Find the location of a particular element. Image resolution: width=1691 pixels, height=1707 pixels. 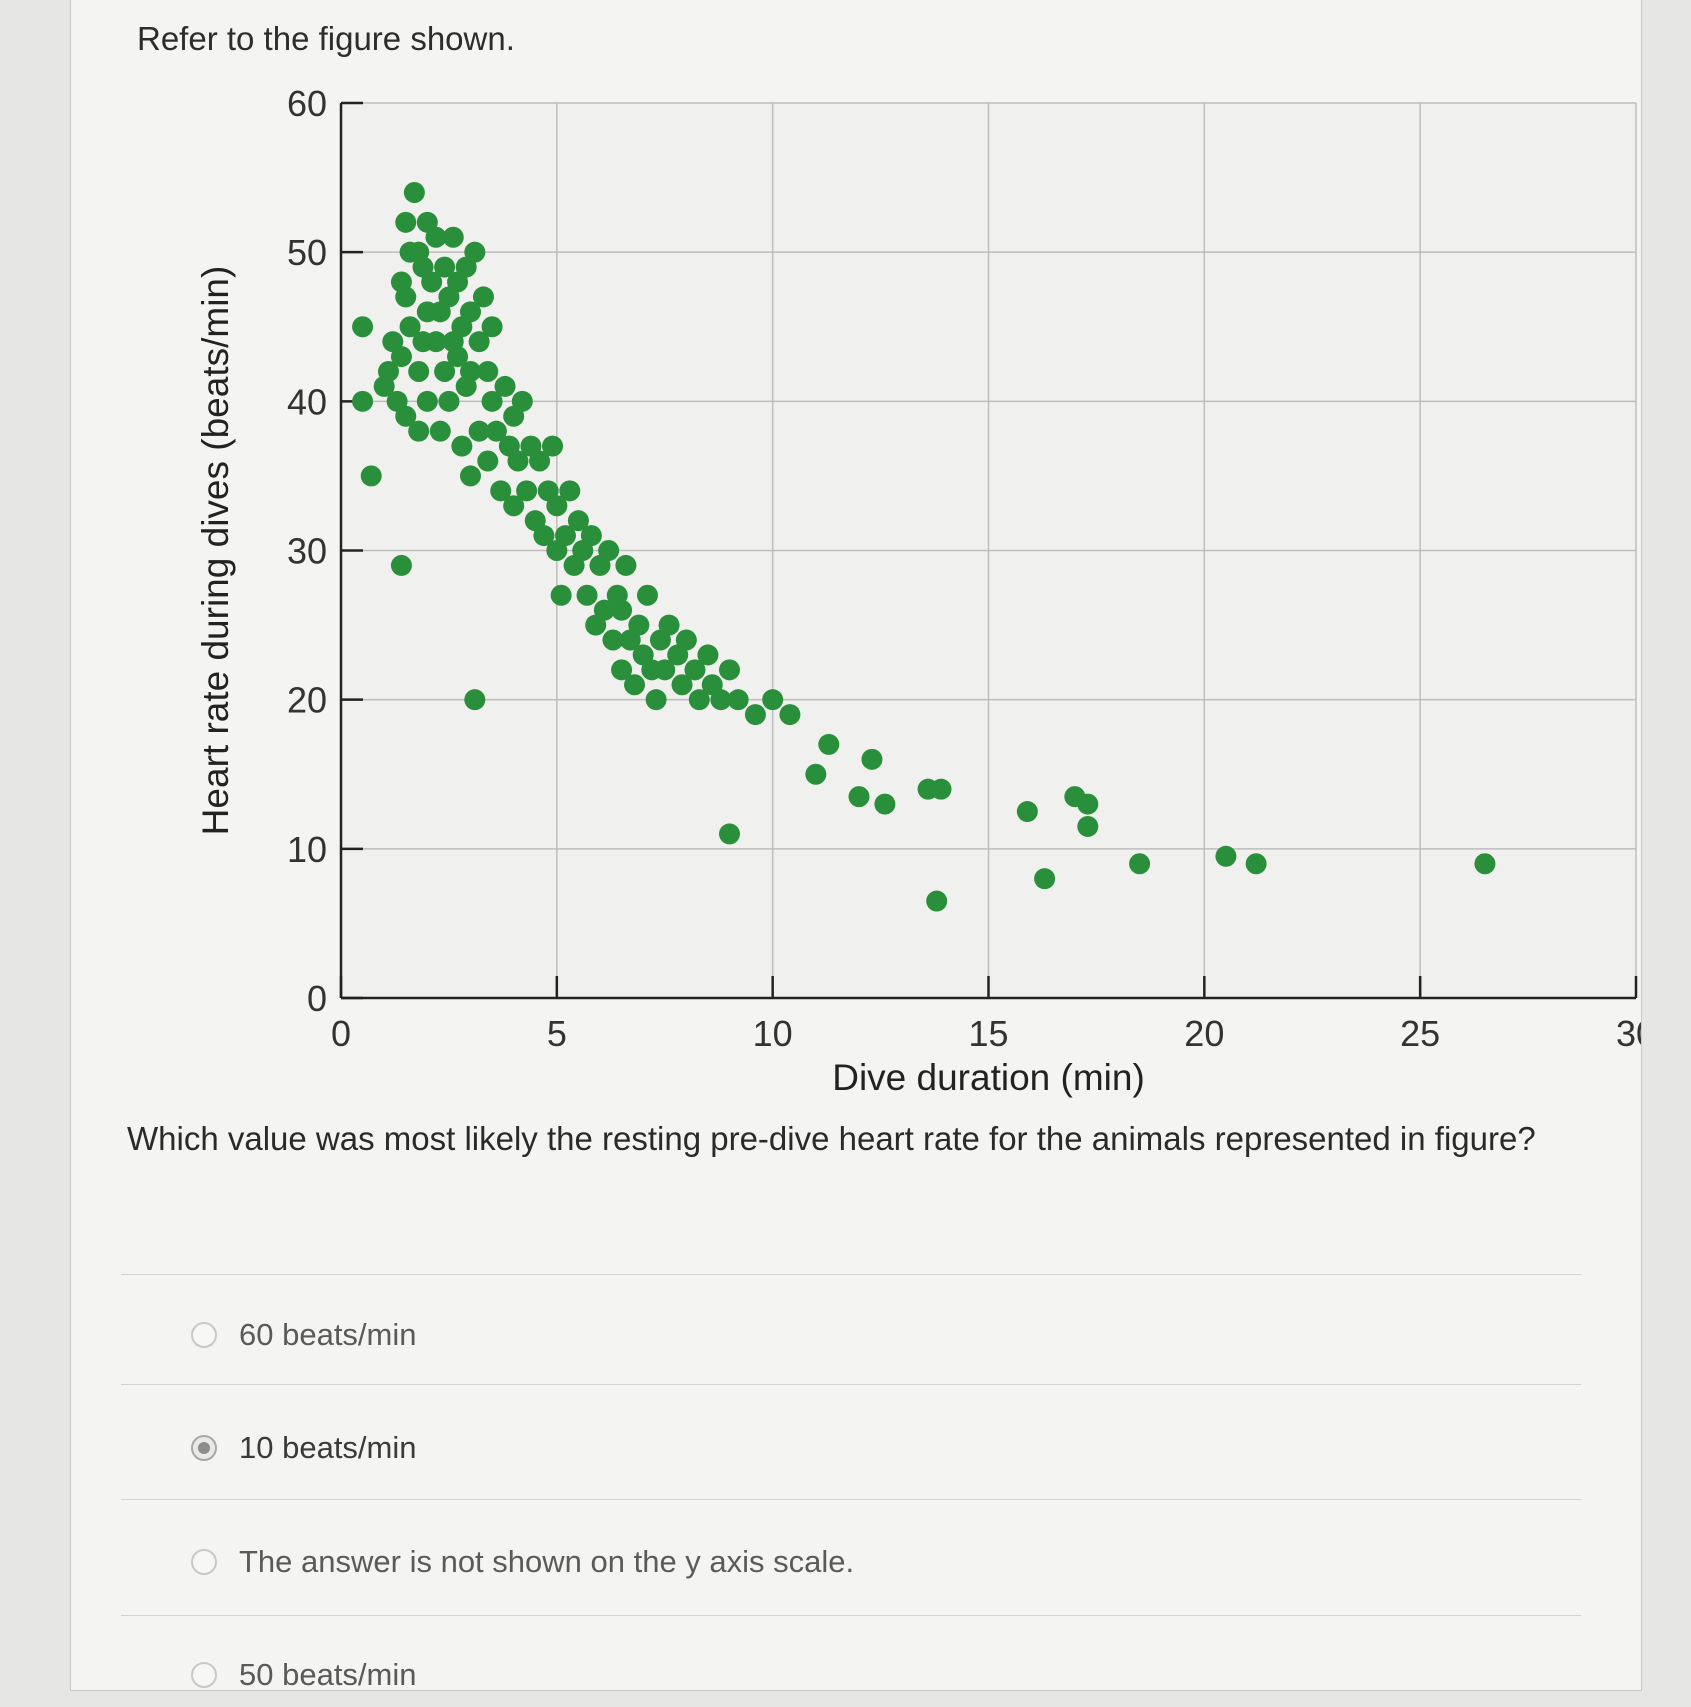

y-tick-label: 40 is located at coordinates (307, 401).